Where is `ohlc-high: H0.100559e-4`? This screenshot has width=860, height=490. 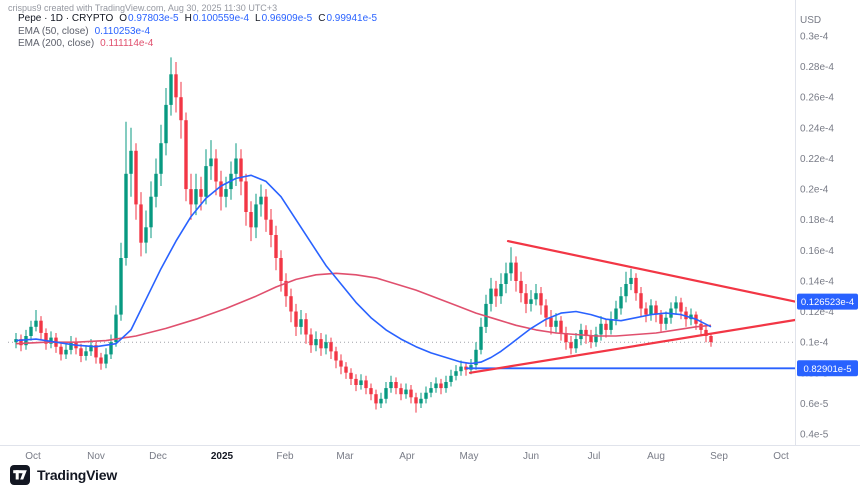 ohlc-high: H0.100559e-4 is located at coordinates (217, 18).